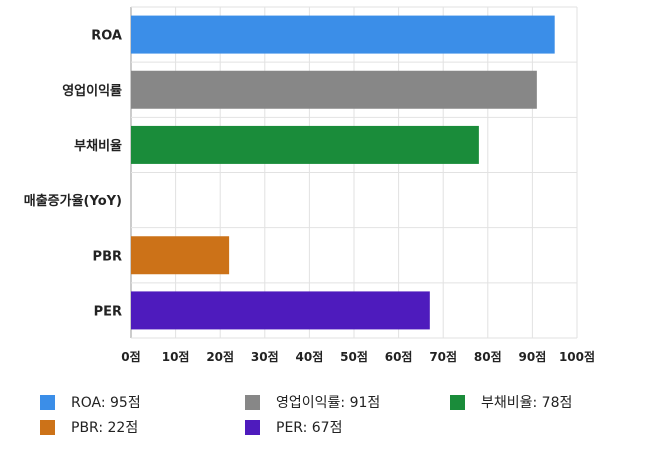 The height and width of the screenshot is (450, 650). I want to click on x-tick-labels: 0점 10점 20점 30점 40점 50점 60점 70점 80점 90점 100점, so click(358, 356).